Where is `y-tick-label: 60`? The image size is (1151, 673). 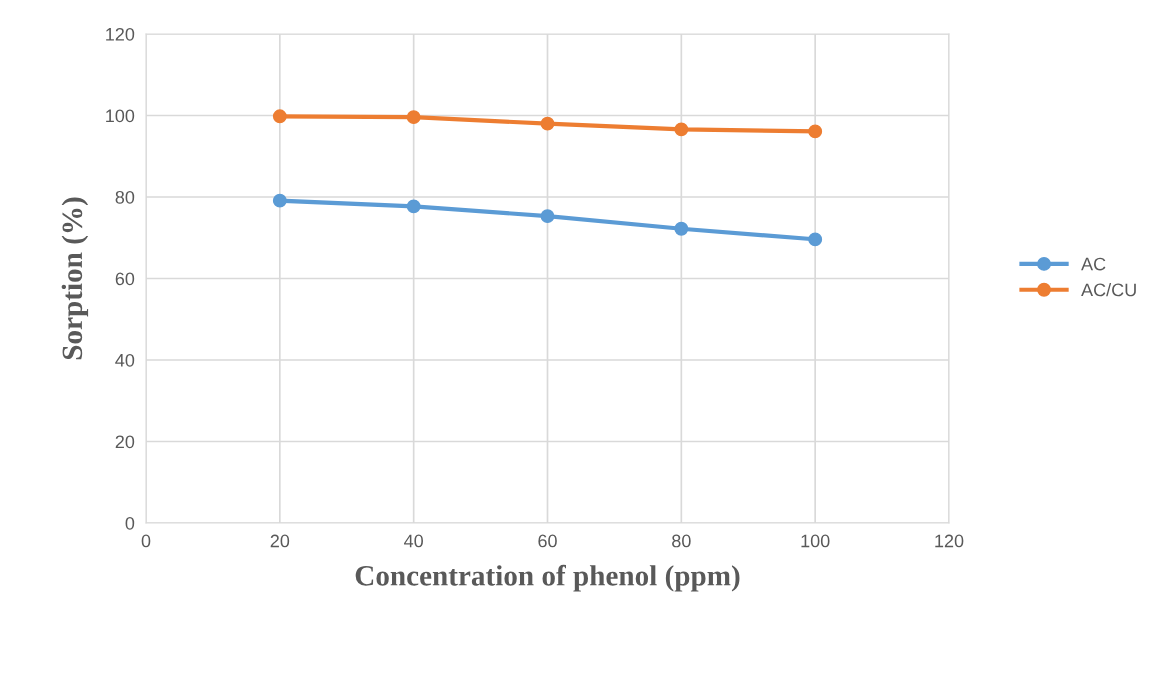 y-tick-label: 60 is located at coordinates (125, 279).